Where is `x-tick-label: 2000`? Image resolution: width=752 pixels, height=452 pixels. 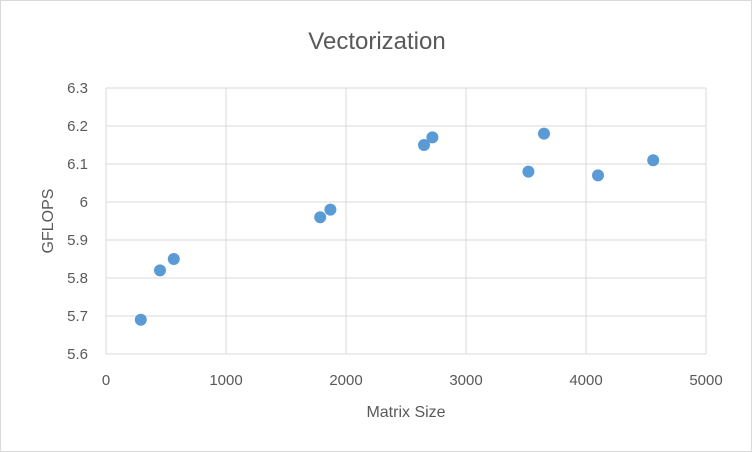 x-tick-label: 2000 is located at coordinates (345, 380).